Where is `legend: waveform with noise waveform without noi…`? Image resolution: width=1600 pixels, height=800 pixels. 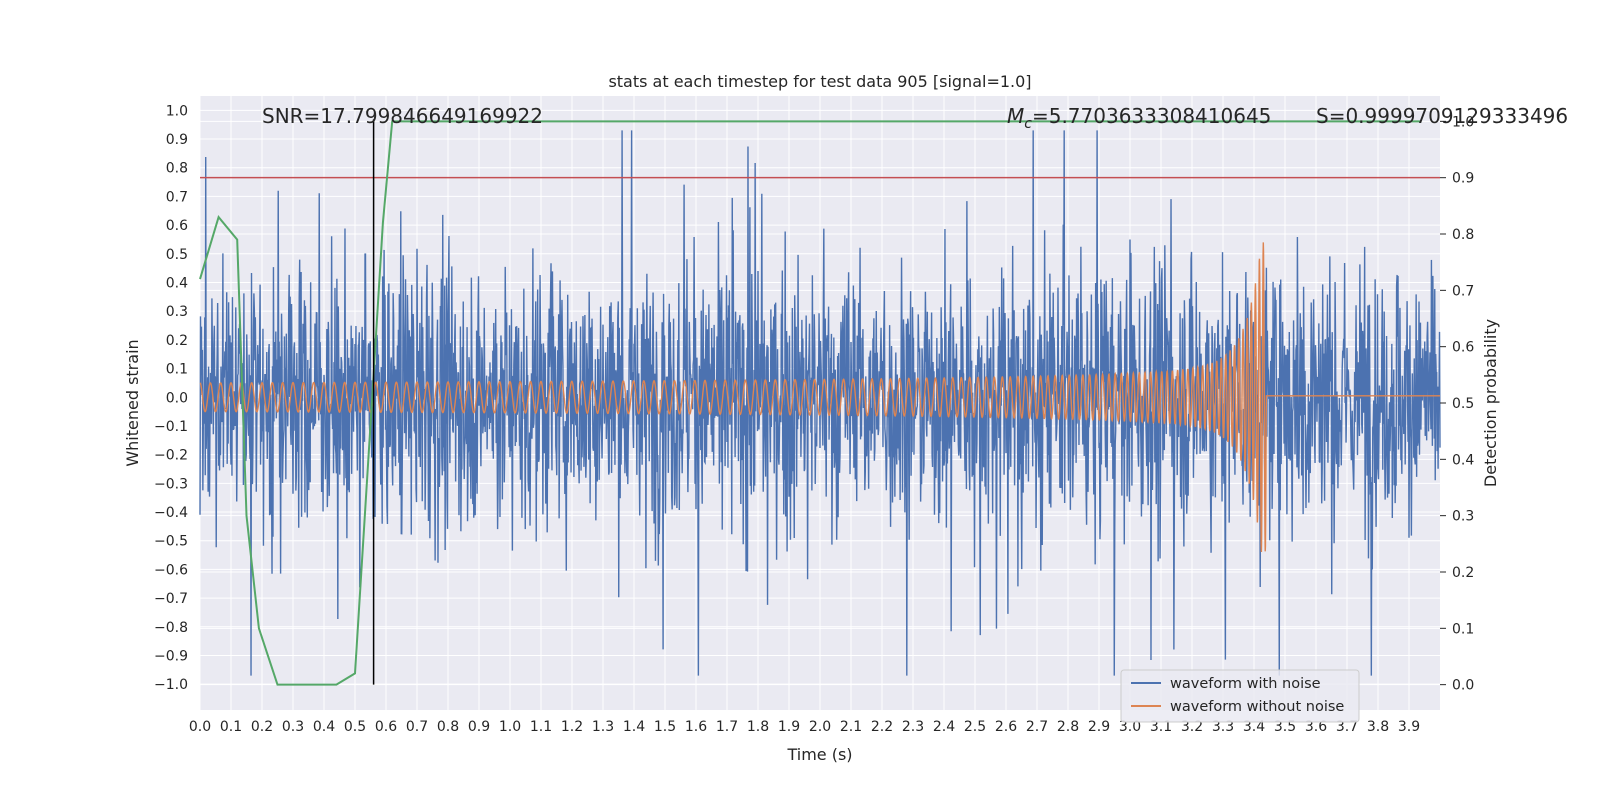
legend: waveform with noise waveform without noi… is located at coordinates (1240, 696).